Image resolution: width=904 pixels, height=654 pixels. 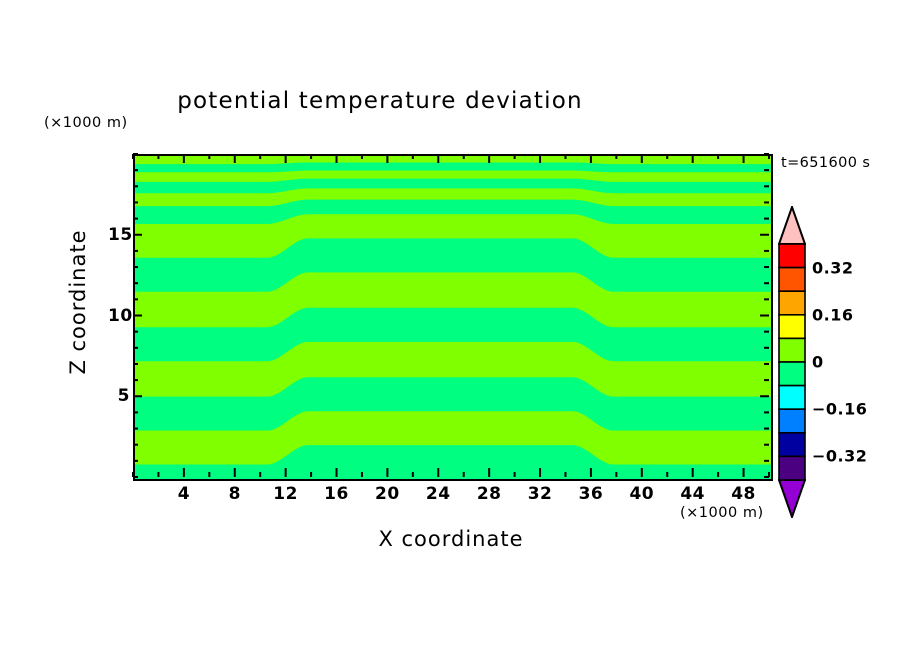 What do you see at coordinates (387, 494) in the screenshot?
I see `x-tick-label: 20` at bounding box center [387, 494].